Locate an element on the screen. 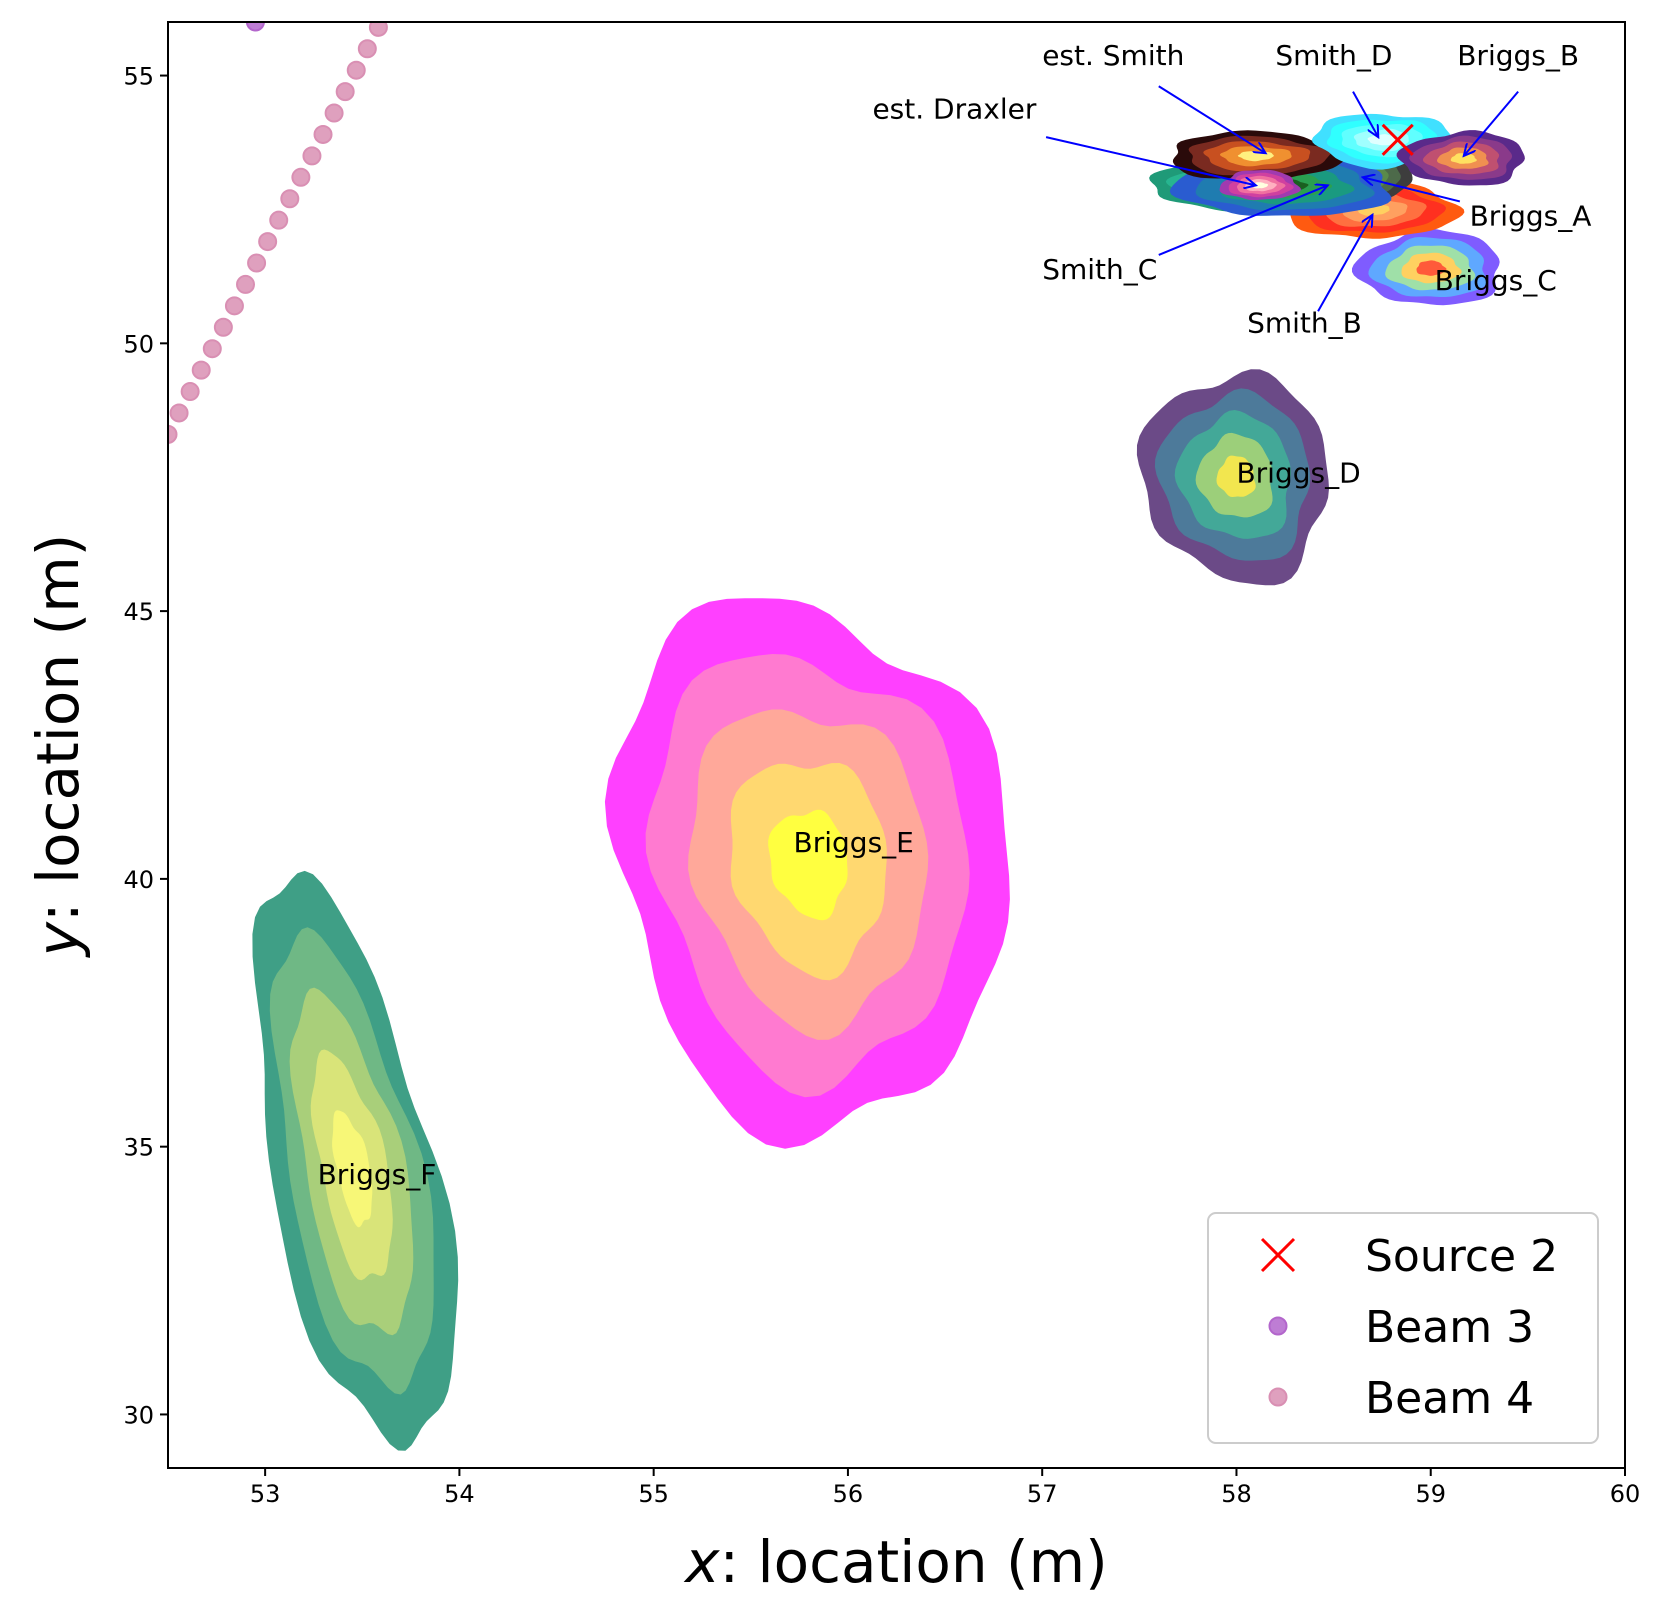 This screenshot has height=1615, width=1660. x-tick-label: 53 is located at coordinates (265, 1494).